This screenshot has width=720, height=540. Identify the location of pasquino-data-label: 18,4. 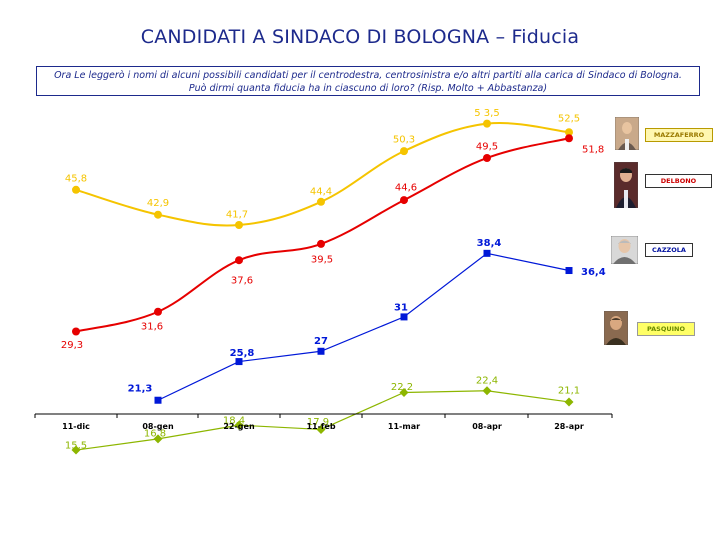
(234, 421).